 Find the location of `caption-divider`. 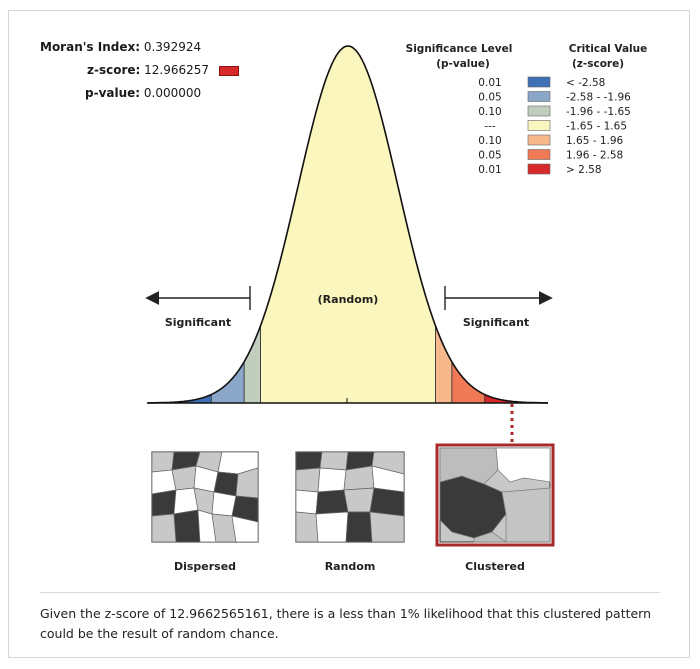

caption-divider is located at coordinates (350, 592).